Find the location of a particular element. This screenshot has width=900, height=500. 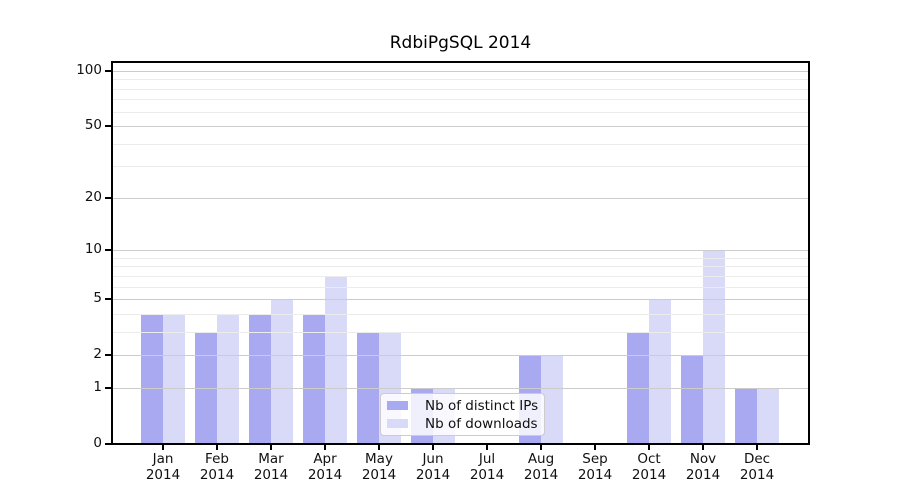

x-tick-month: Nov is located at coordinates (703, 459).